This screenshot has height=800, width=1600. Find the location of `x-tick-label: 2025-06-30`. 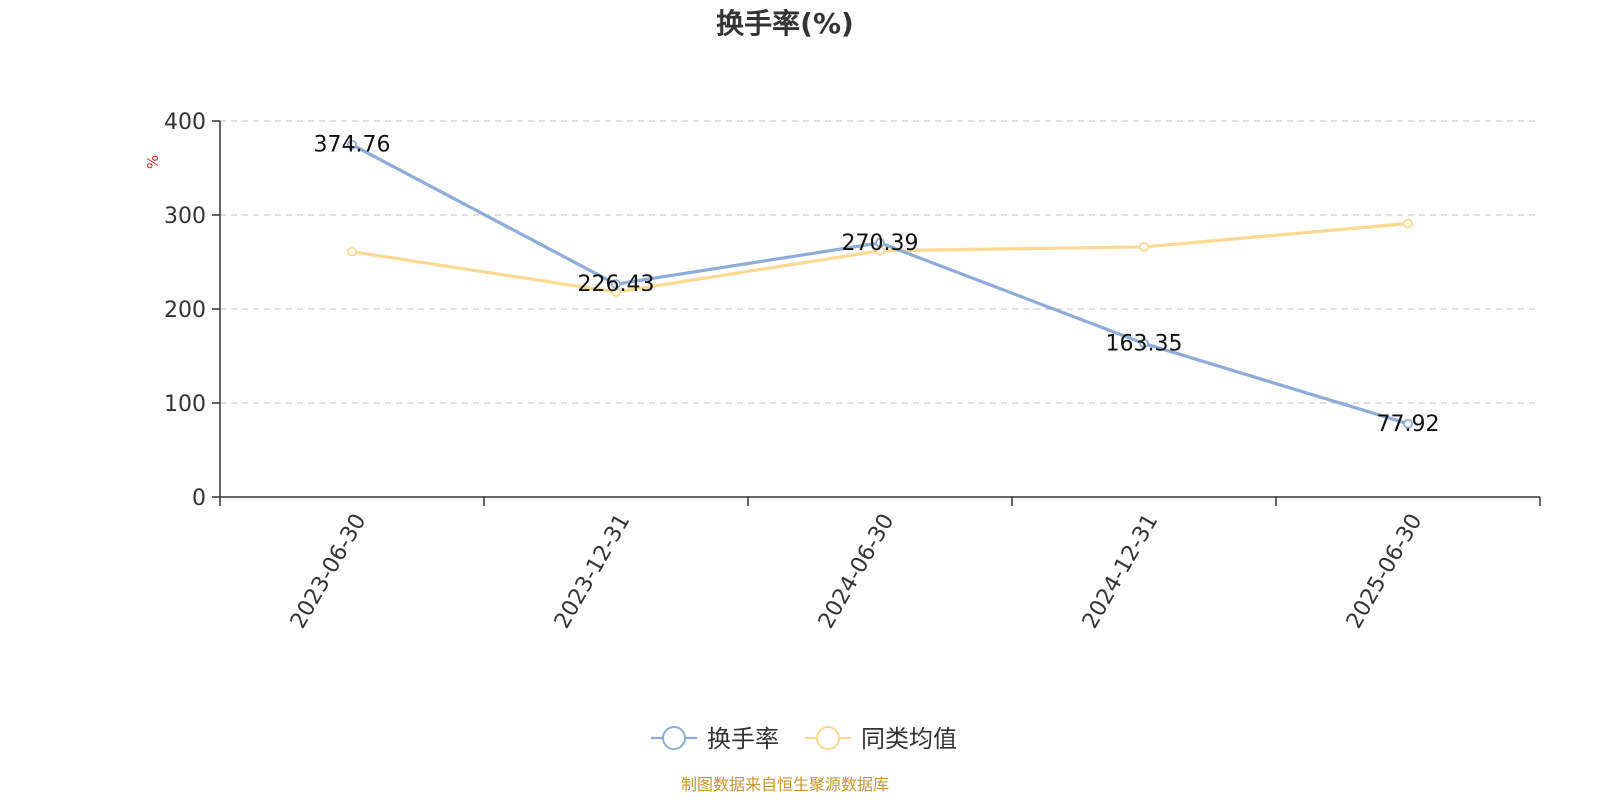

x-tick-label: 2025-06-30 is located at coordinates (1385, 571).